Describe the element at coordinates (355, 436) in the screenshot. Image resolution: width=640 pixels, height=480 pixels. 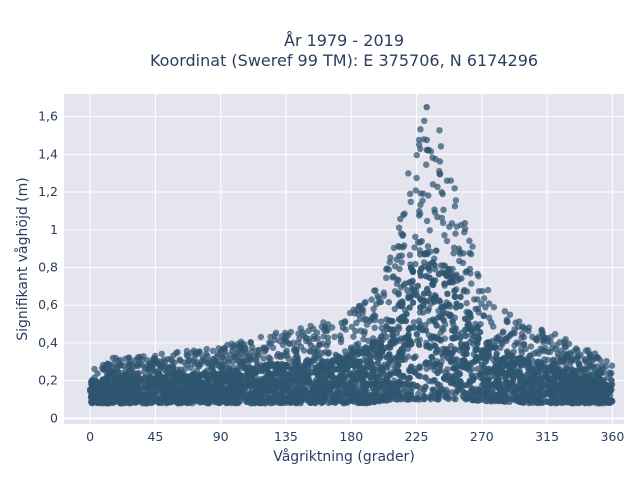
I see `x-tick-labels: 0 45 90 135 180 225 270 315 360` at that location.